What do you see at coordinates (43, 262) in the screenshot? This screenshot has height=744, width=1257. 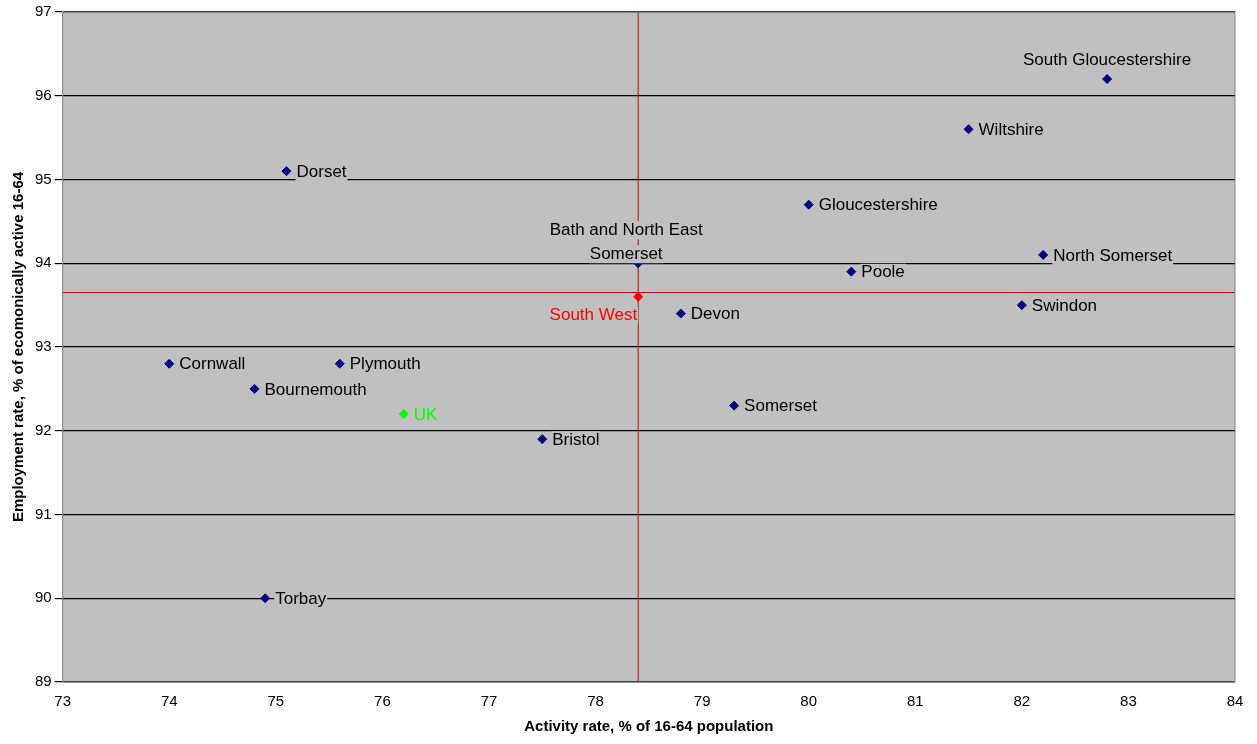 I see `y-tick-label: 94` at bounding box center [43, 262].